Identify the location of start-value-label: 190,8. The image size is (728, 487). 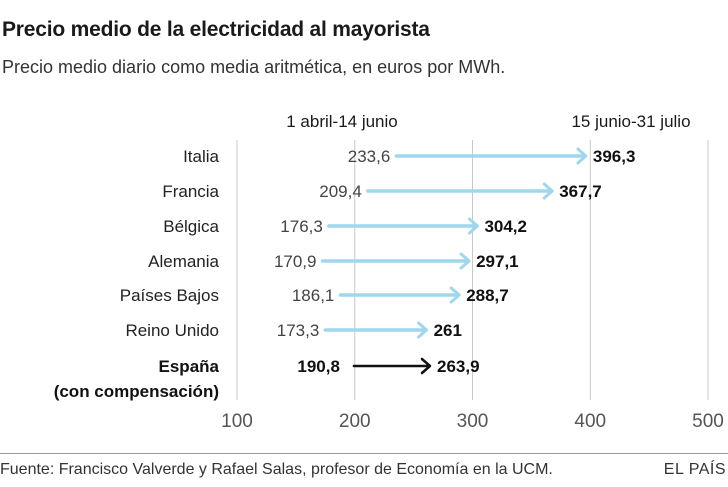
(318, 366).